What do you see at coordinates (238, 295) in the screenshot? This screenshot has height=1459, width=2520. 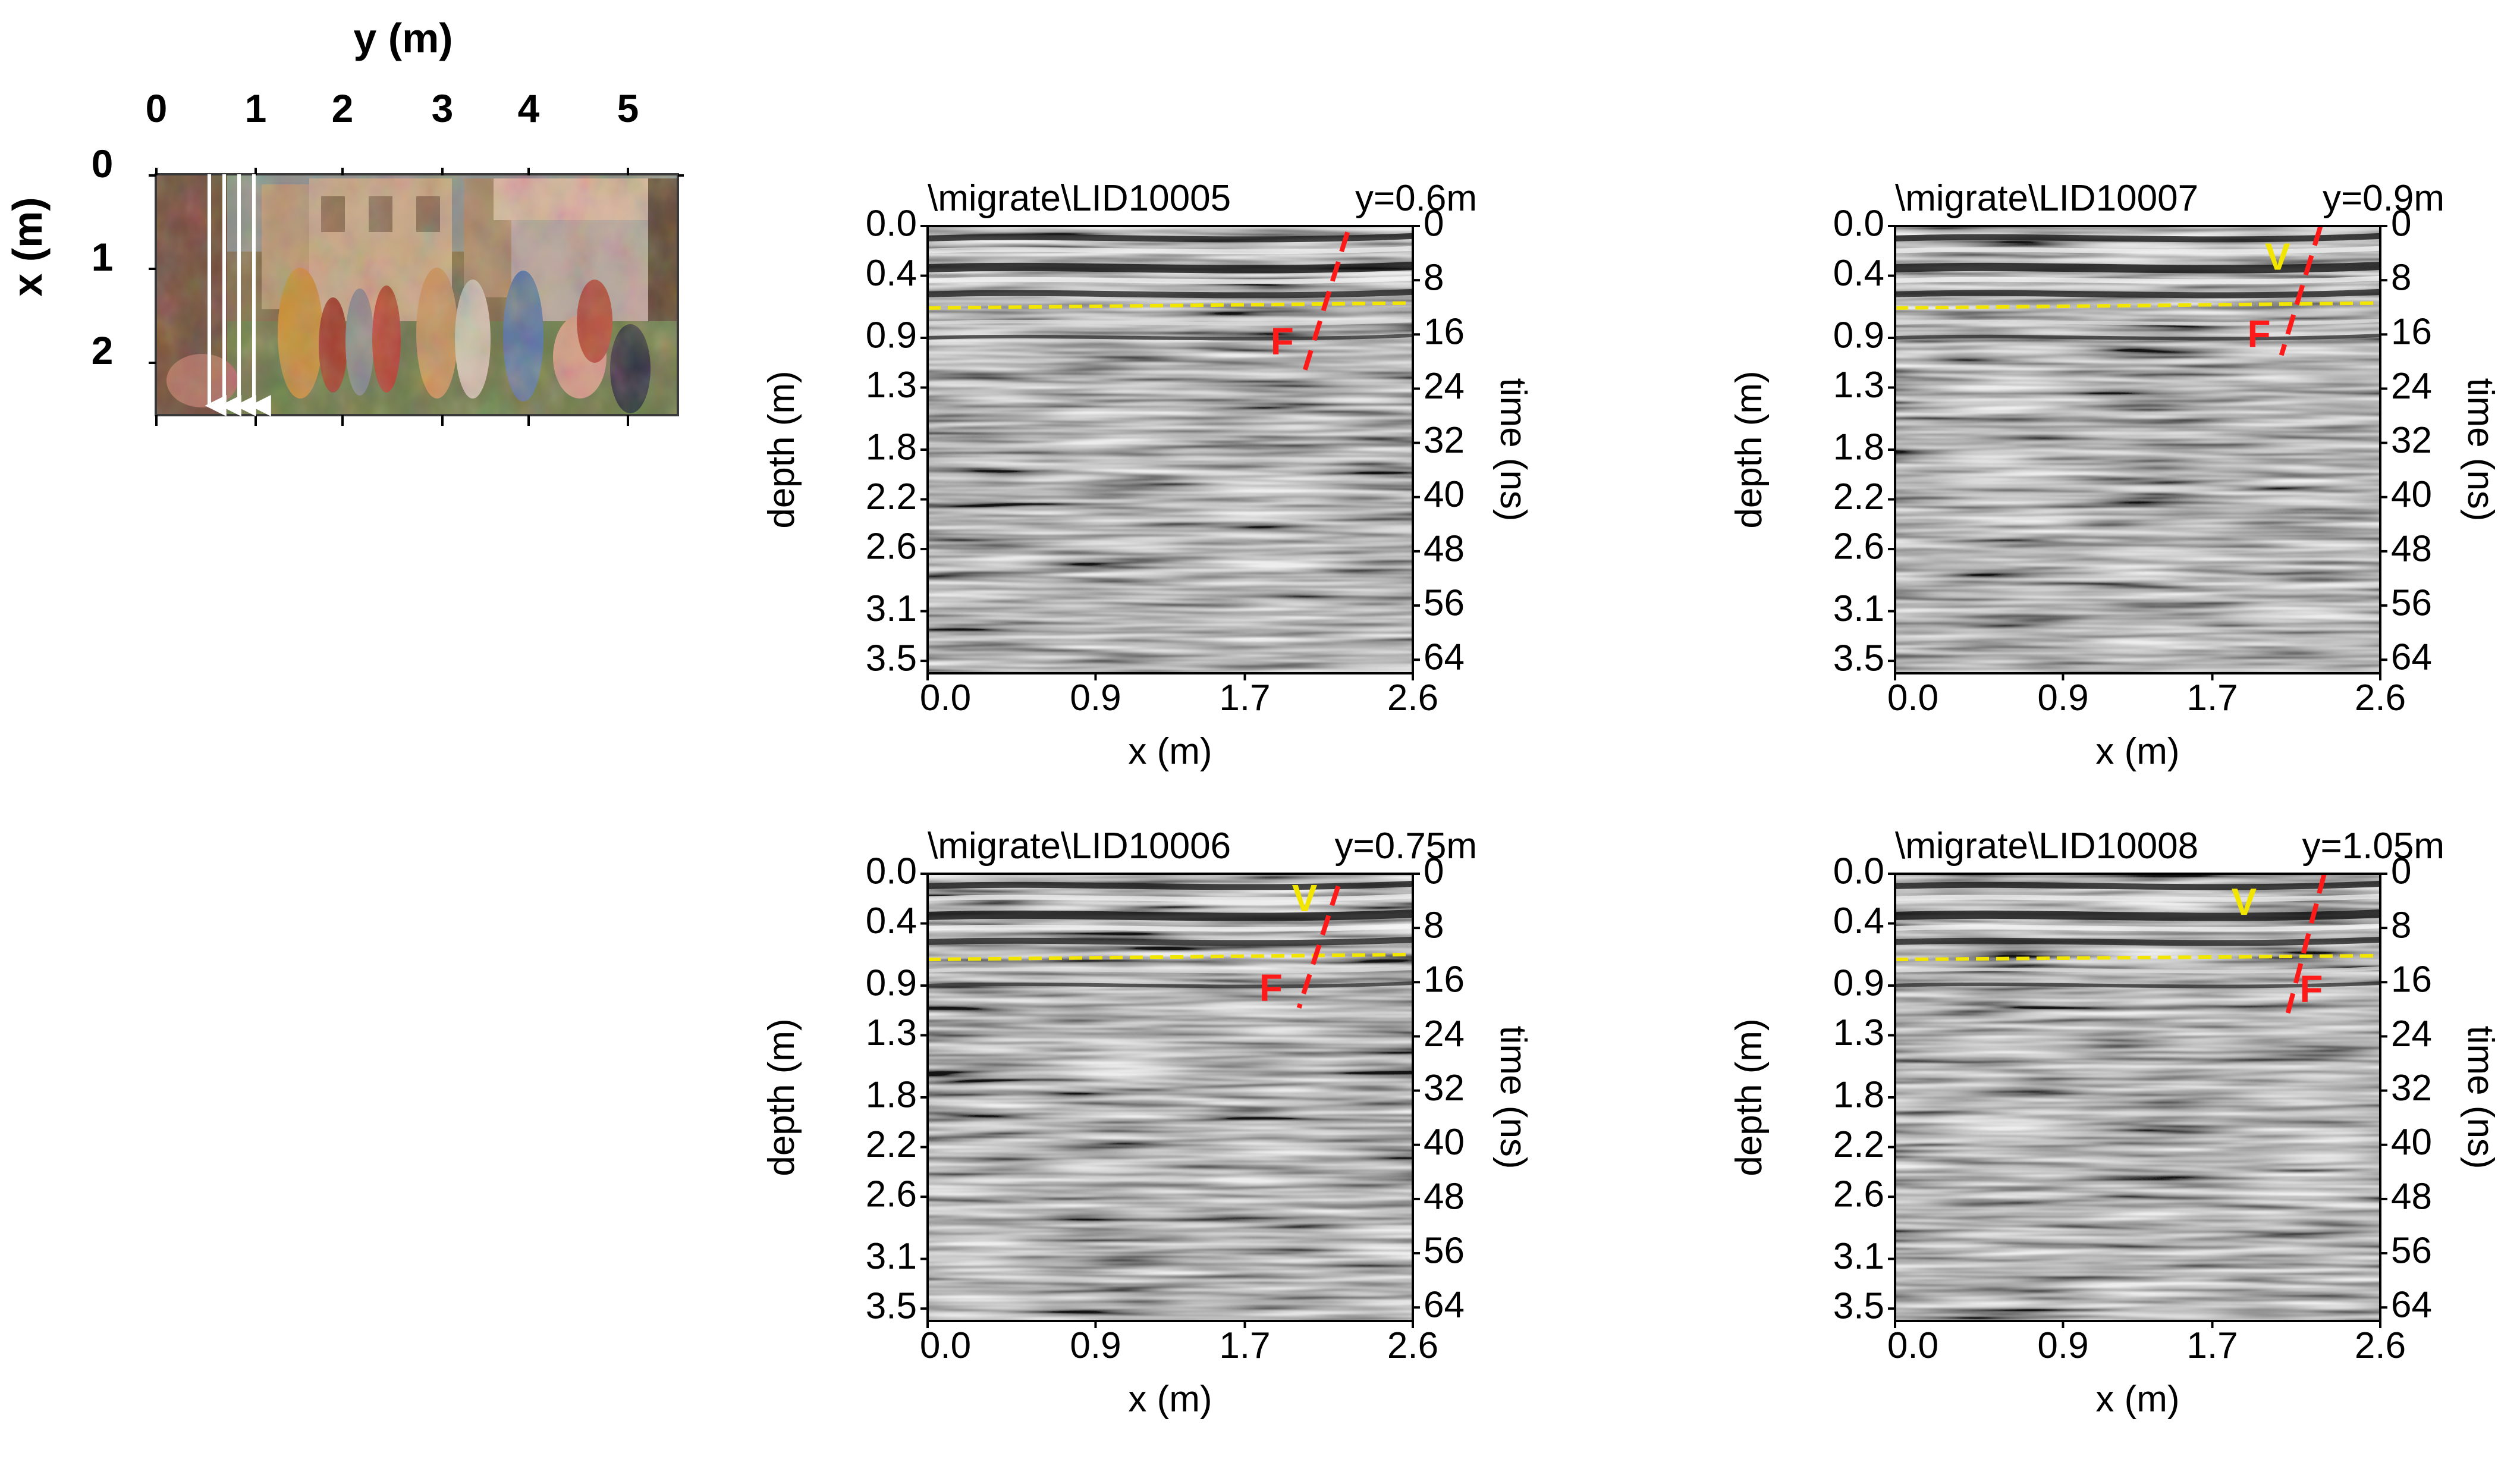 I see `profile-arrows` at bounding box center [238, 295].